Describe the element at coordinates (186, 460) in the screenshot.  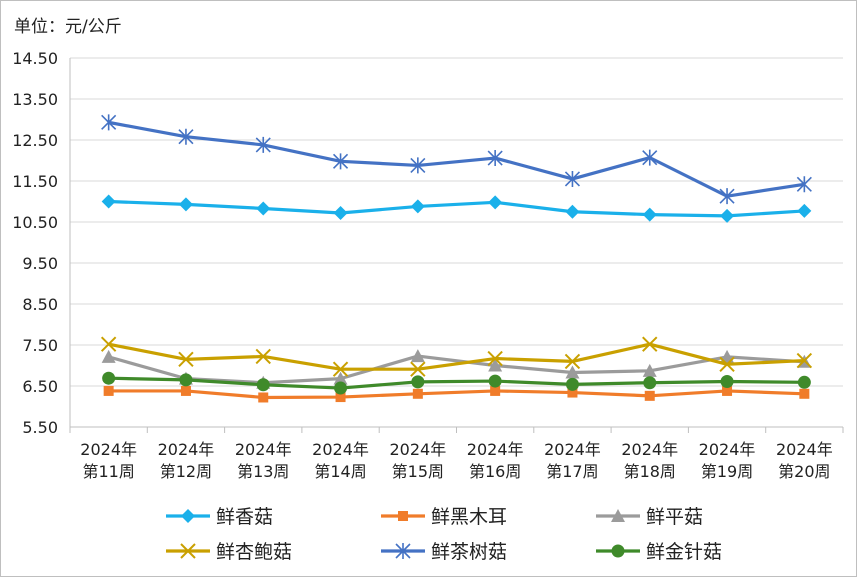
I see `x-tick-label: 2024年第12周` at that location.